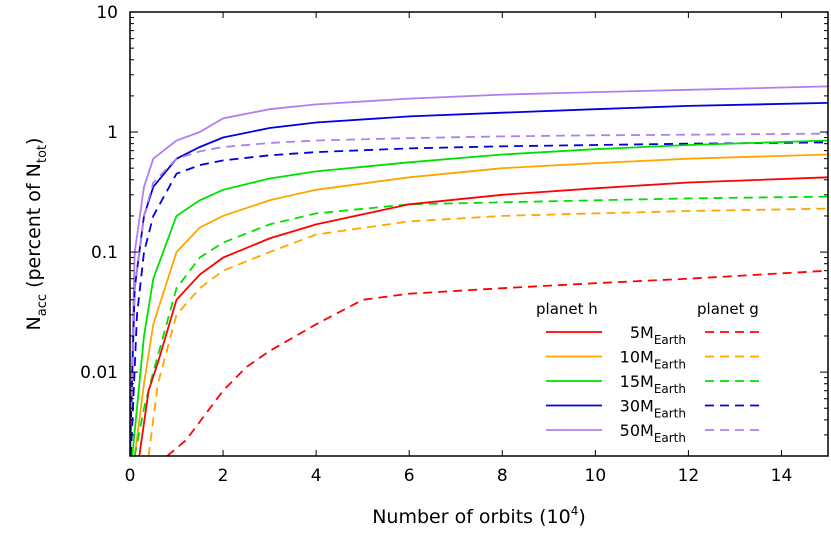 Image resolution: width=831 pixels, height=534 pixels. What do you see at coordinates (409, 476) in the screenshot?
I see `x-tick-label: 6` at bounding box center [409, 476].